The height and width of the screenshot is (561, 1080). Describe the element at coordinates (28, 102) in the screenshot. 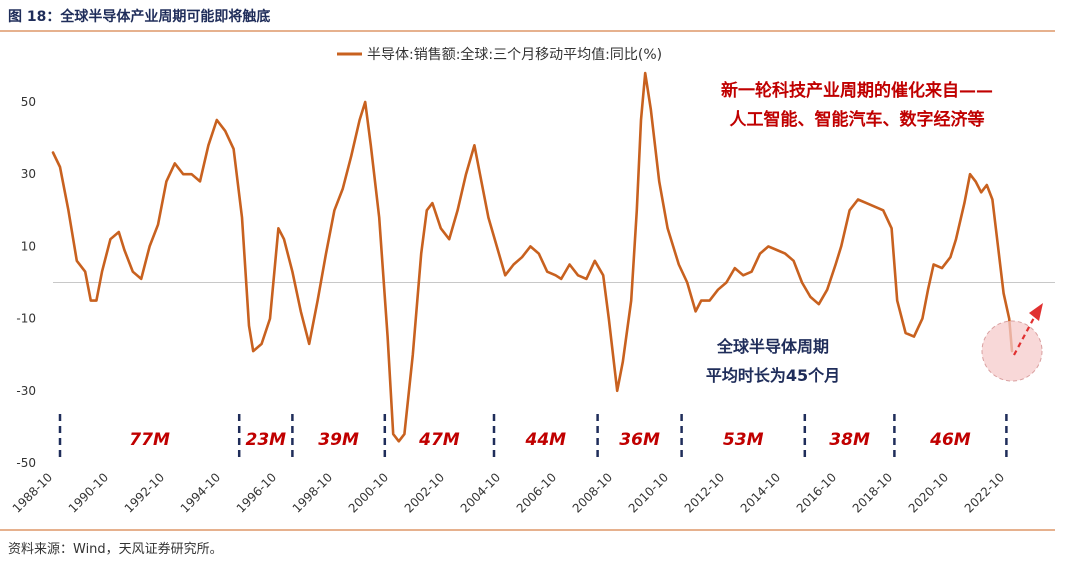

I see `y-tick-label: 50` at that location.